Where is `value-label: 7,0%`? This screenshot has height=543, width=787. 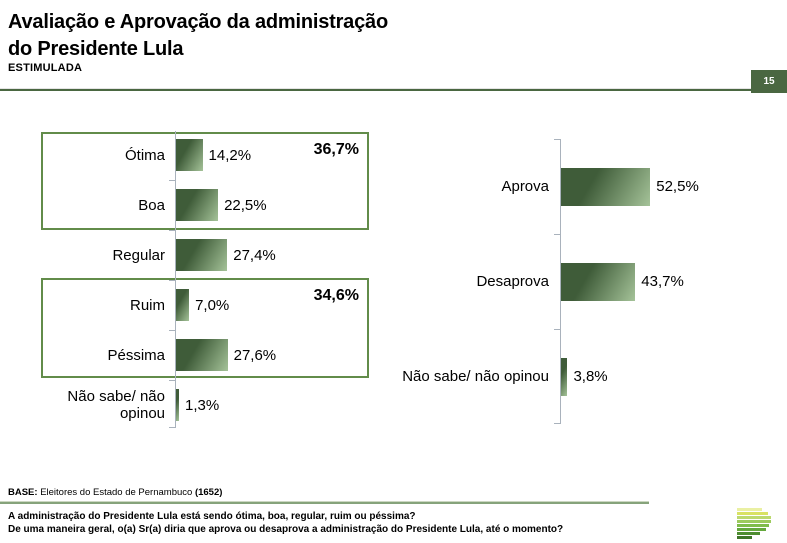
value-label: 7,0% is located at coordinates (212, 305).